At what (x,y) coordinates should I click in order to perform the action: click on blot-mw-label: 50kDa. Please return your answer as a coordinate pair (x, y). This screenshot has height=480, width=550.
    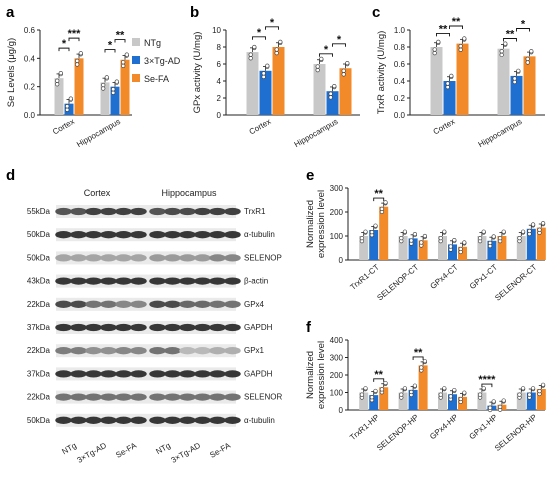
    Looking at the image, I should click on (39, 420).